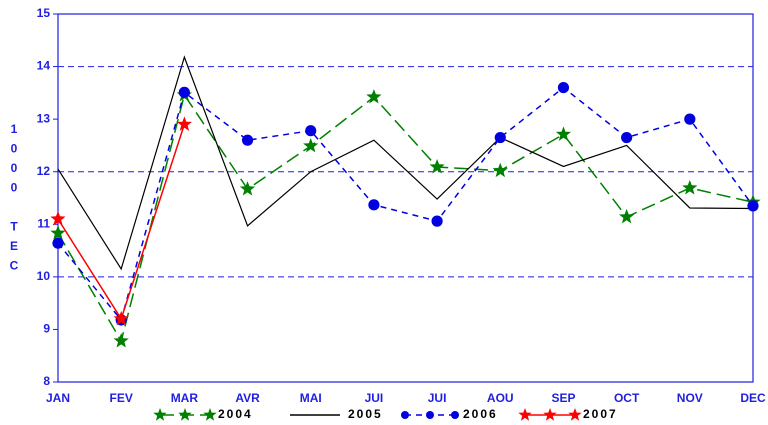  I want to click on y-tick-label: 14, so click(44, 66).